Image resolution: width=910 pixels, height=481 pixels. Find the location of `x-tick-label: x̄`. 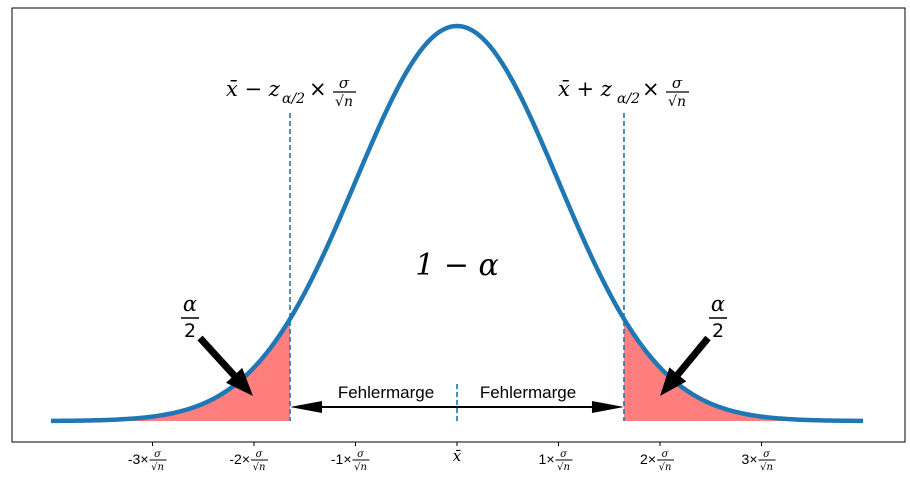

x-tick-label: x̄ is located at coordinates (457, 456).